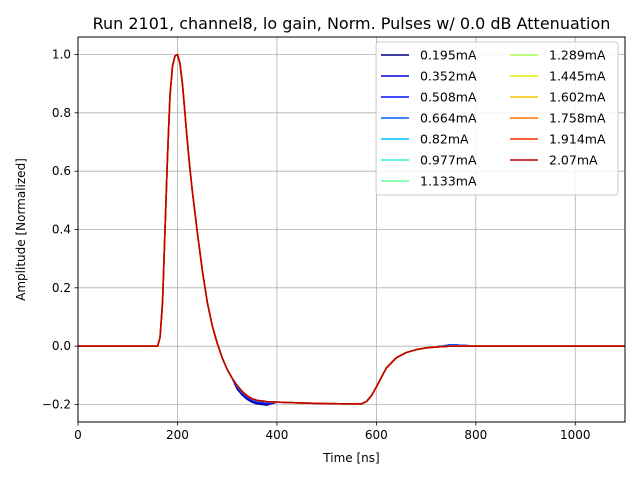 The height and width of the screenshot is (480, 640). I want to click on legend-label: 1.914mA, so click(577, 139).